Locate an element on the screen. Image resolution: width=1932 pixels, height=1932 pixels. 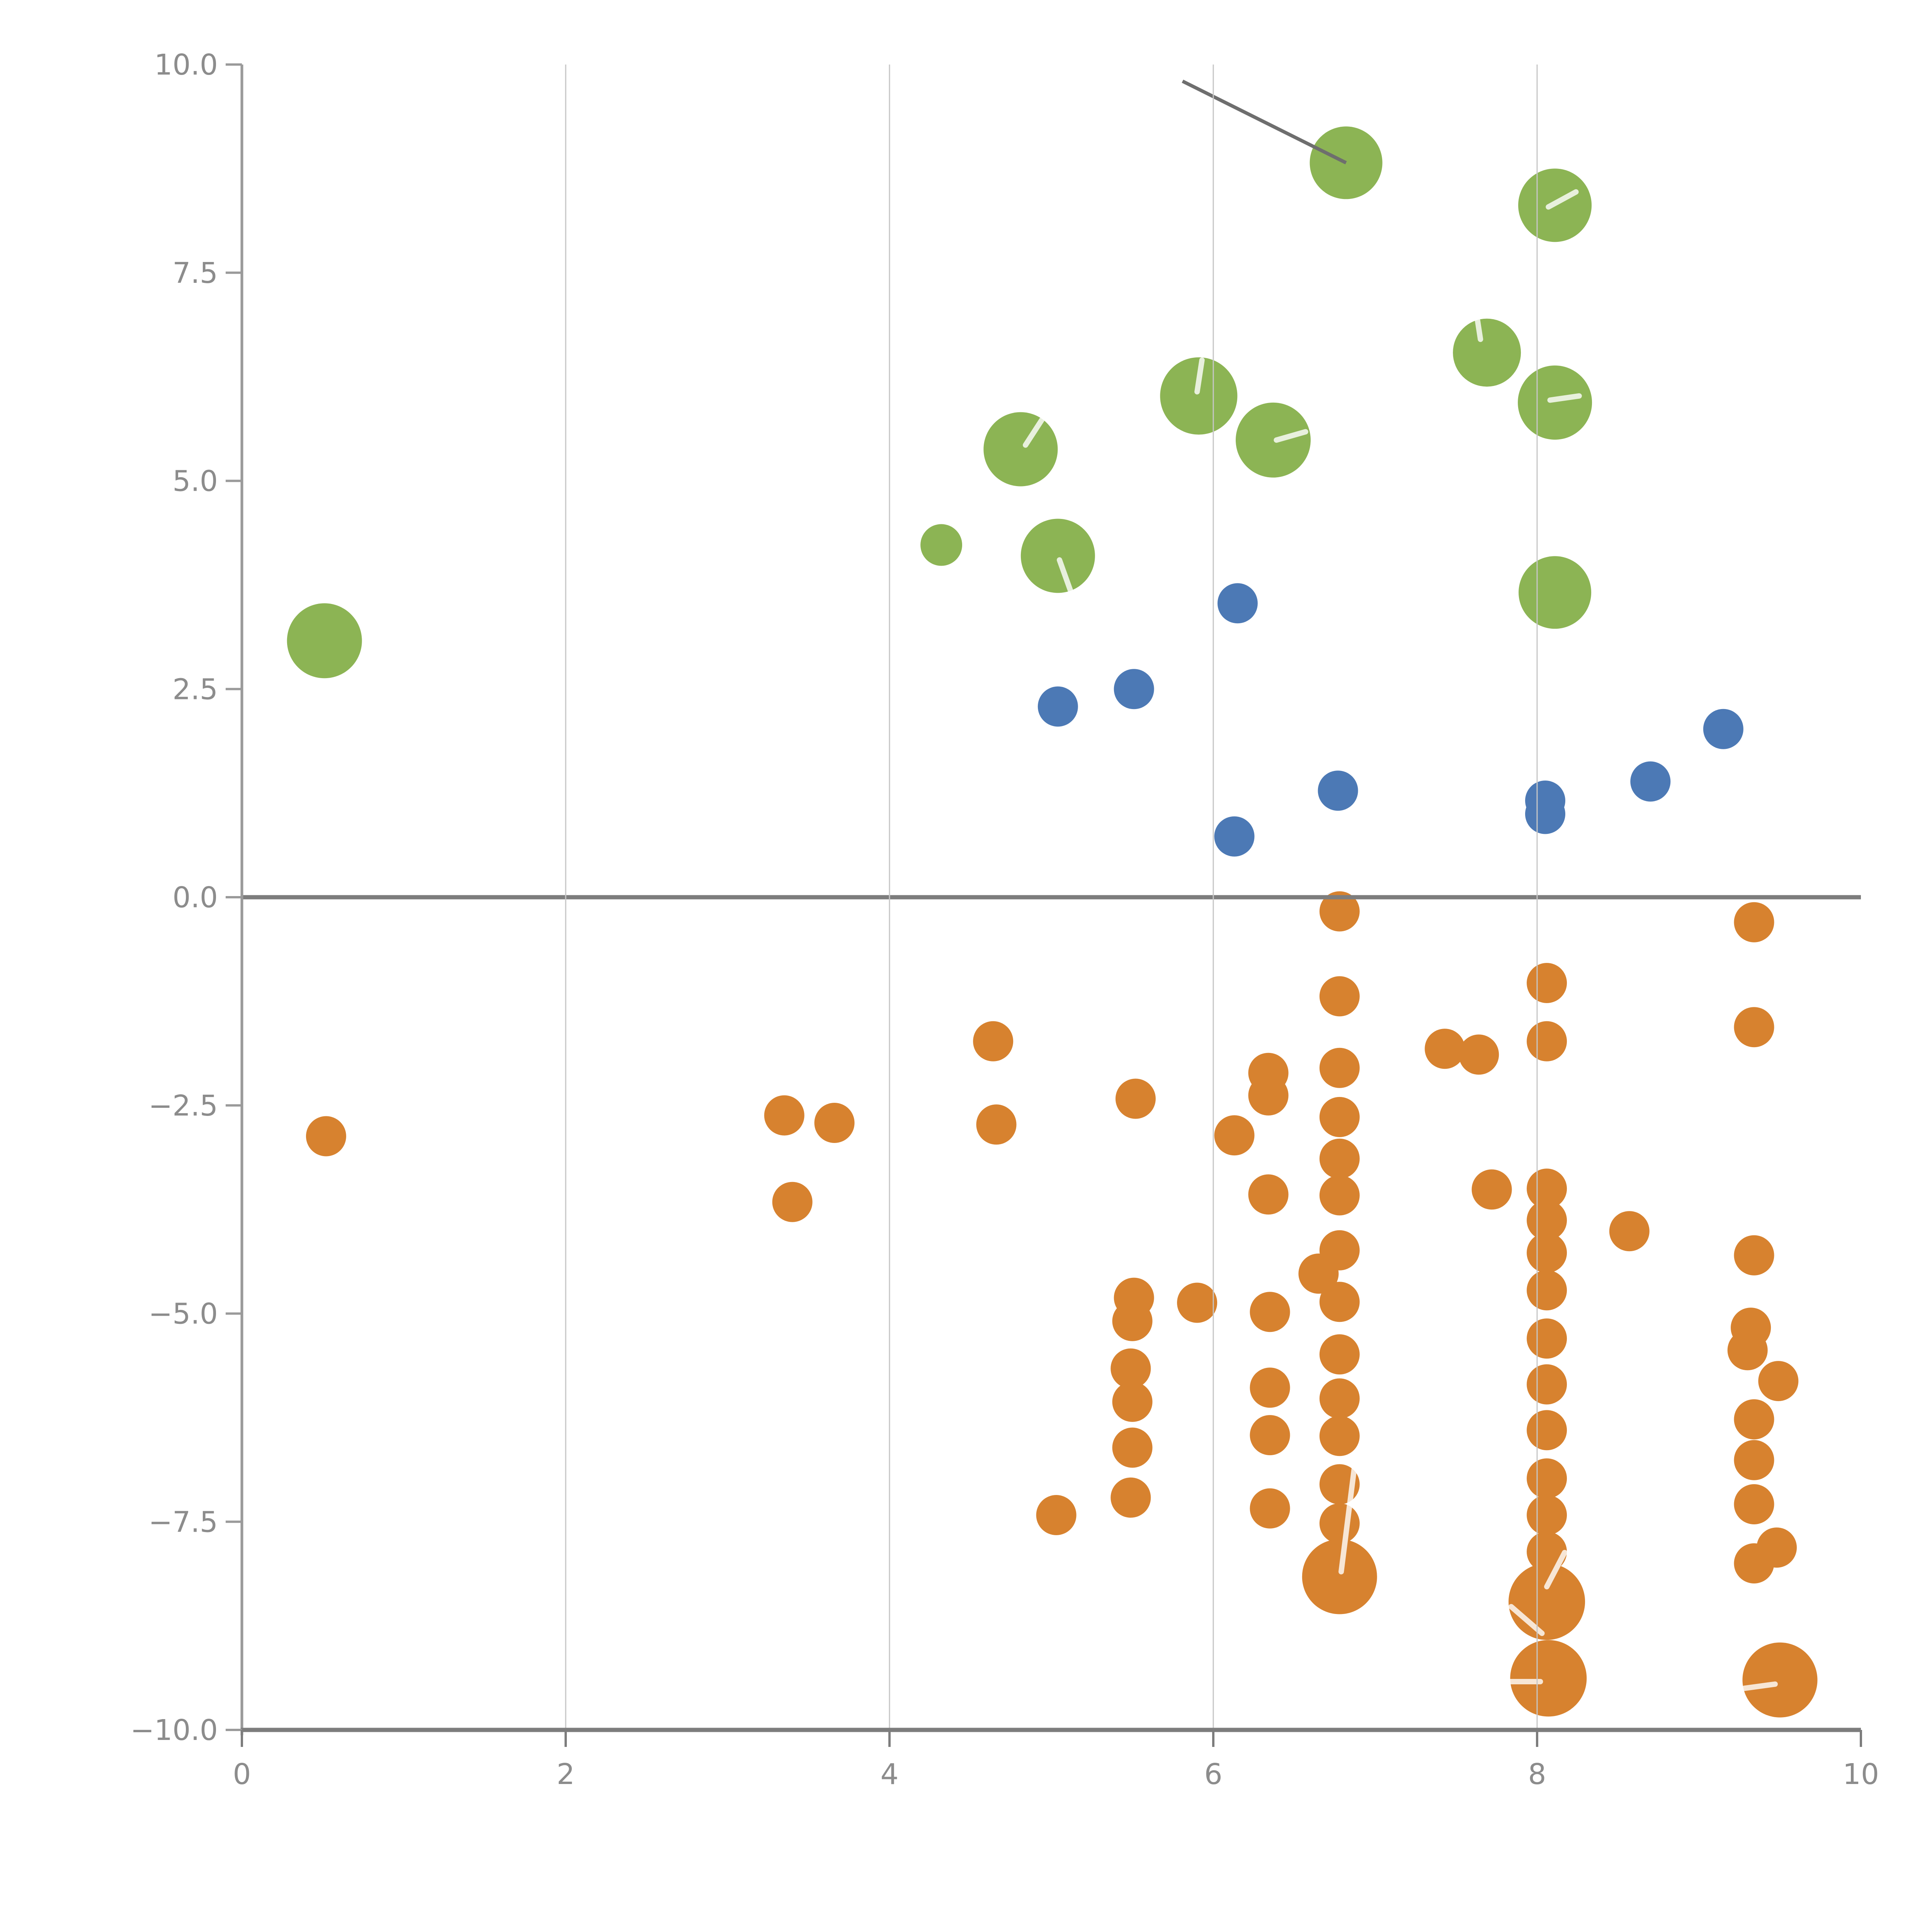
x-tick-label: 10 is located at coordinates (1861, 1774).